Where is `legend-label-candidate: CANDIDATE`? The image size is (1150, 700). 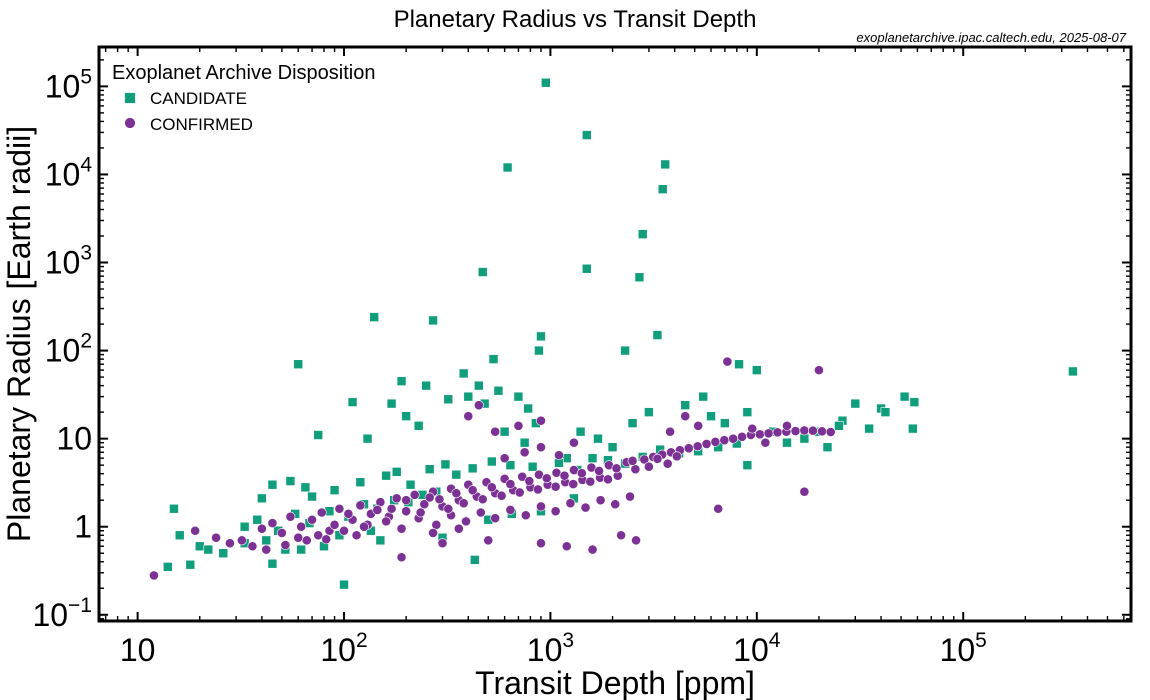 legend-label-candidate: CANDIDATE is located at coordinates (198, 98).